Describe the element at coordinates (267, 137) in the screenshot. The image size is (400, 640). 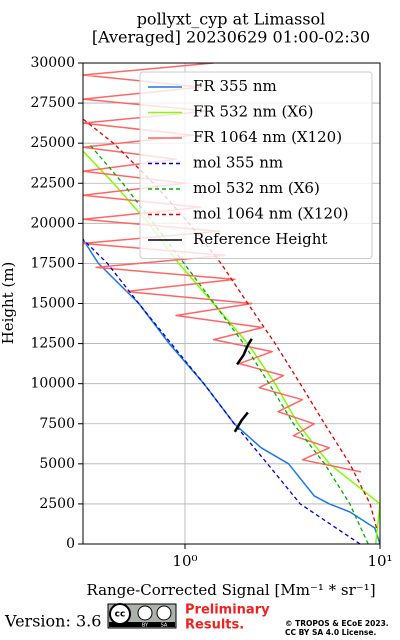
I see `legend-label: FR 1064 nm (X120)` at that location.